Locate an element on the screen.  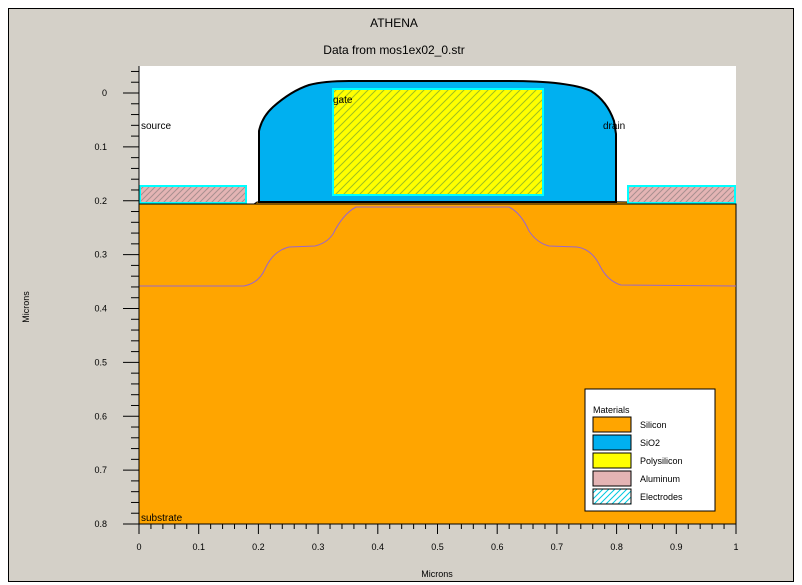
legend-label-aluminum: Aluminum is located at coordinates (660, 479).